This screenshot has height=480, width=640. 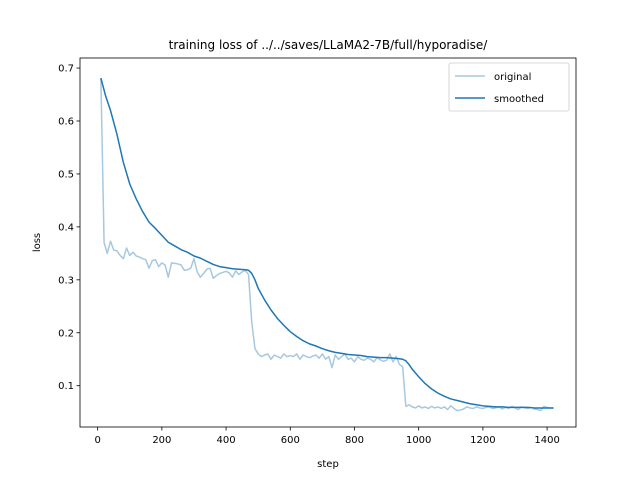 I want to click on x-axis: 0 200 400 600 800 1000 1200 1400, so click(x=327, y=436).